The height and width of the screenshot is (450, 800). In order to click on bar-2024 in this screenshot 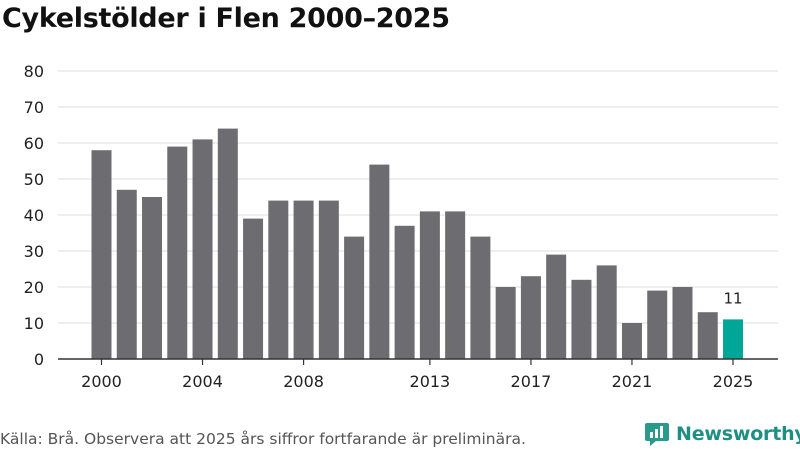, I will do `click(707, 335)`.